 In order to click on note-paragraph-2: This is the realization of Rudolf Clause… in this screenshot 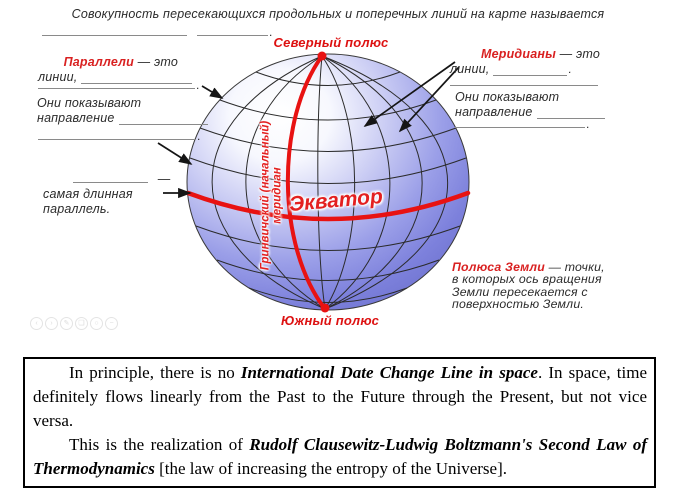, I will do `click(340, 456)`.